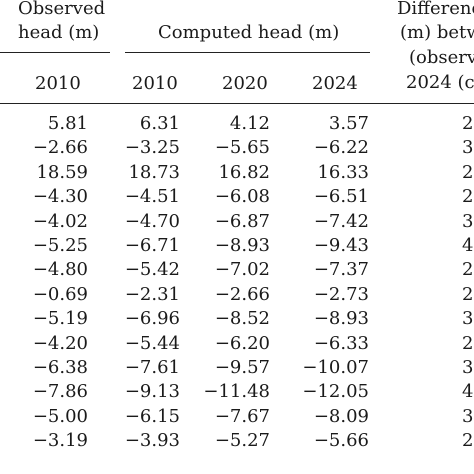 The width and height of the screenshot is (474, 474). I want to click on computed-2010-cell: −6.15, so click(152, 416).